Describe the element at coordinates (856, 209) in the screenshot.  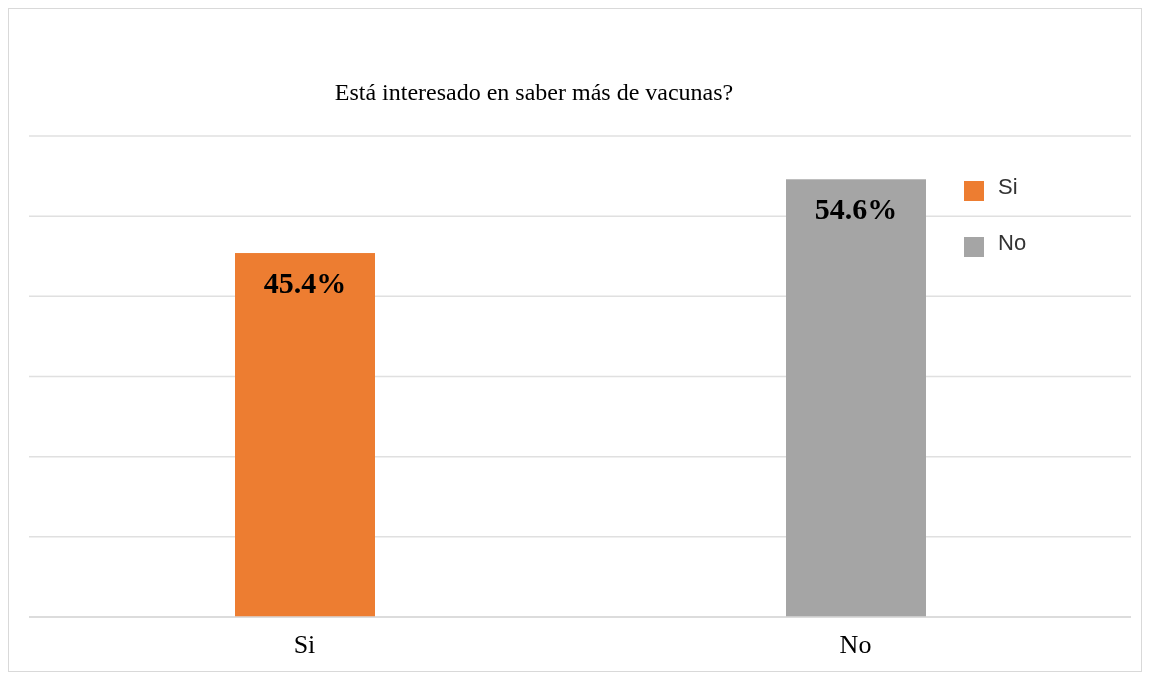
I see `data-label: 54.6%` at that location.